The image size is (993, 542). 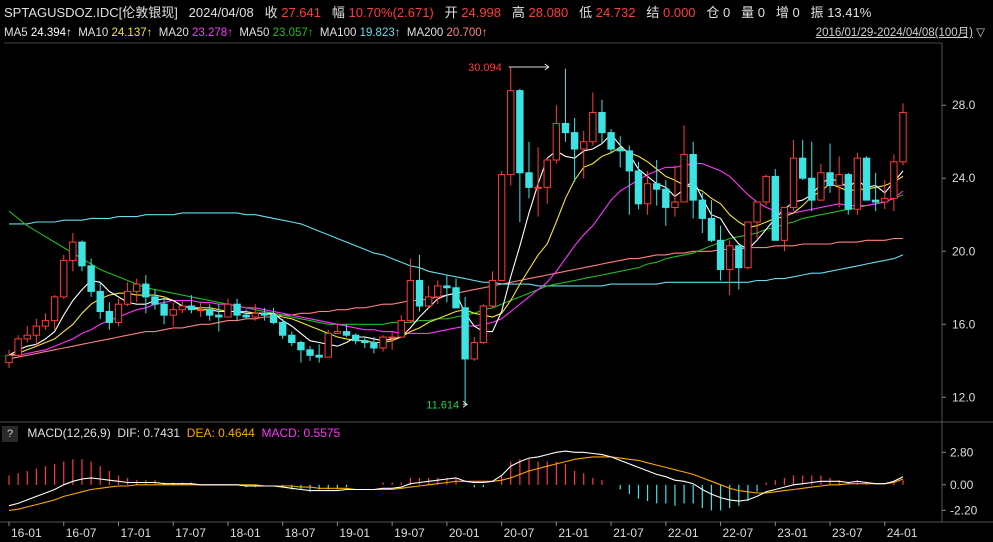 I want to click on ma10-value: 24.137↑, so click(x=132, y=33).